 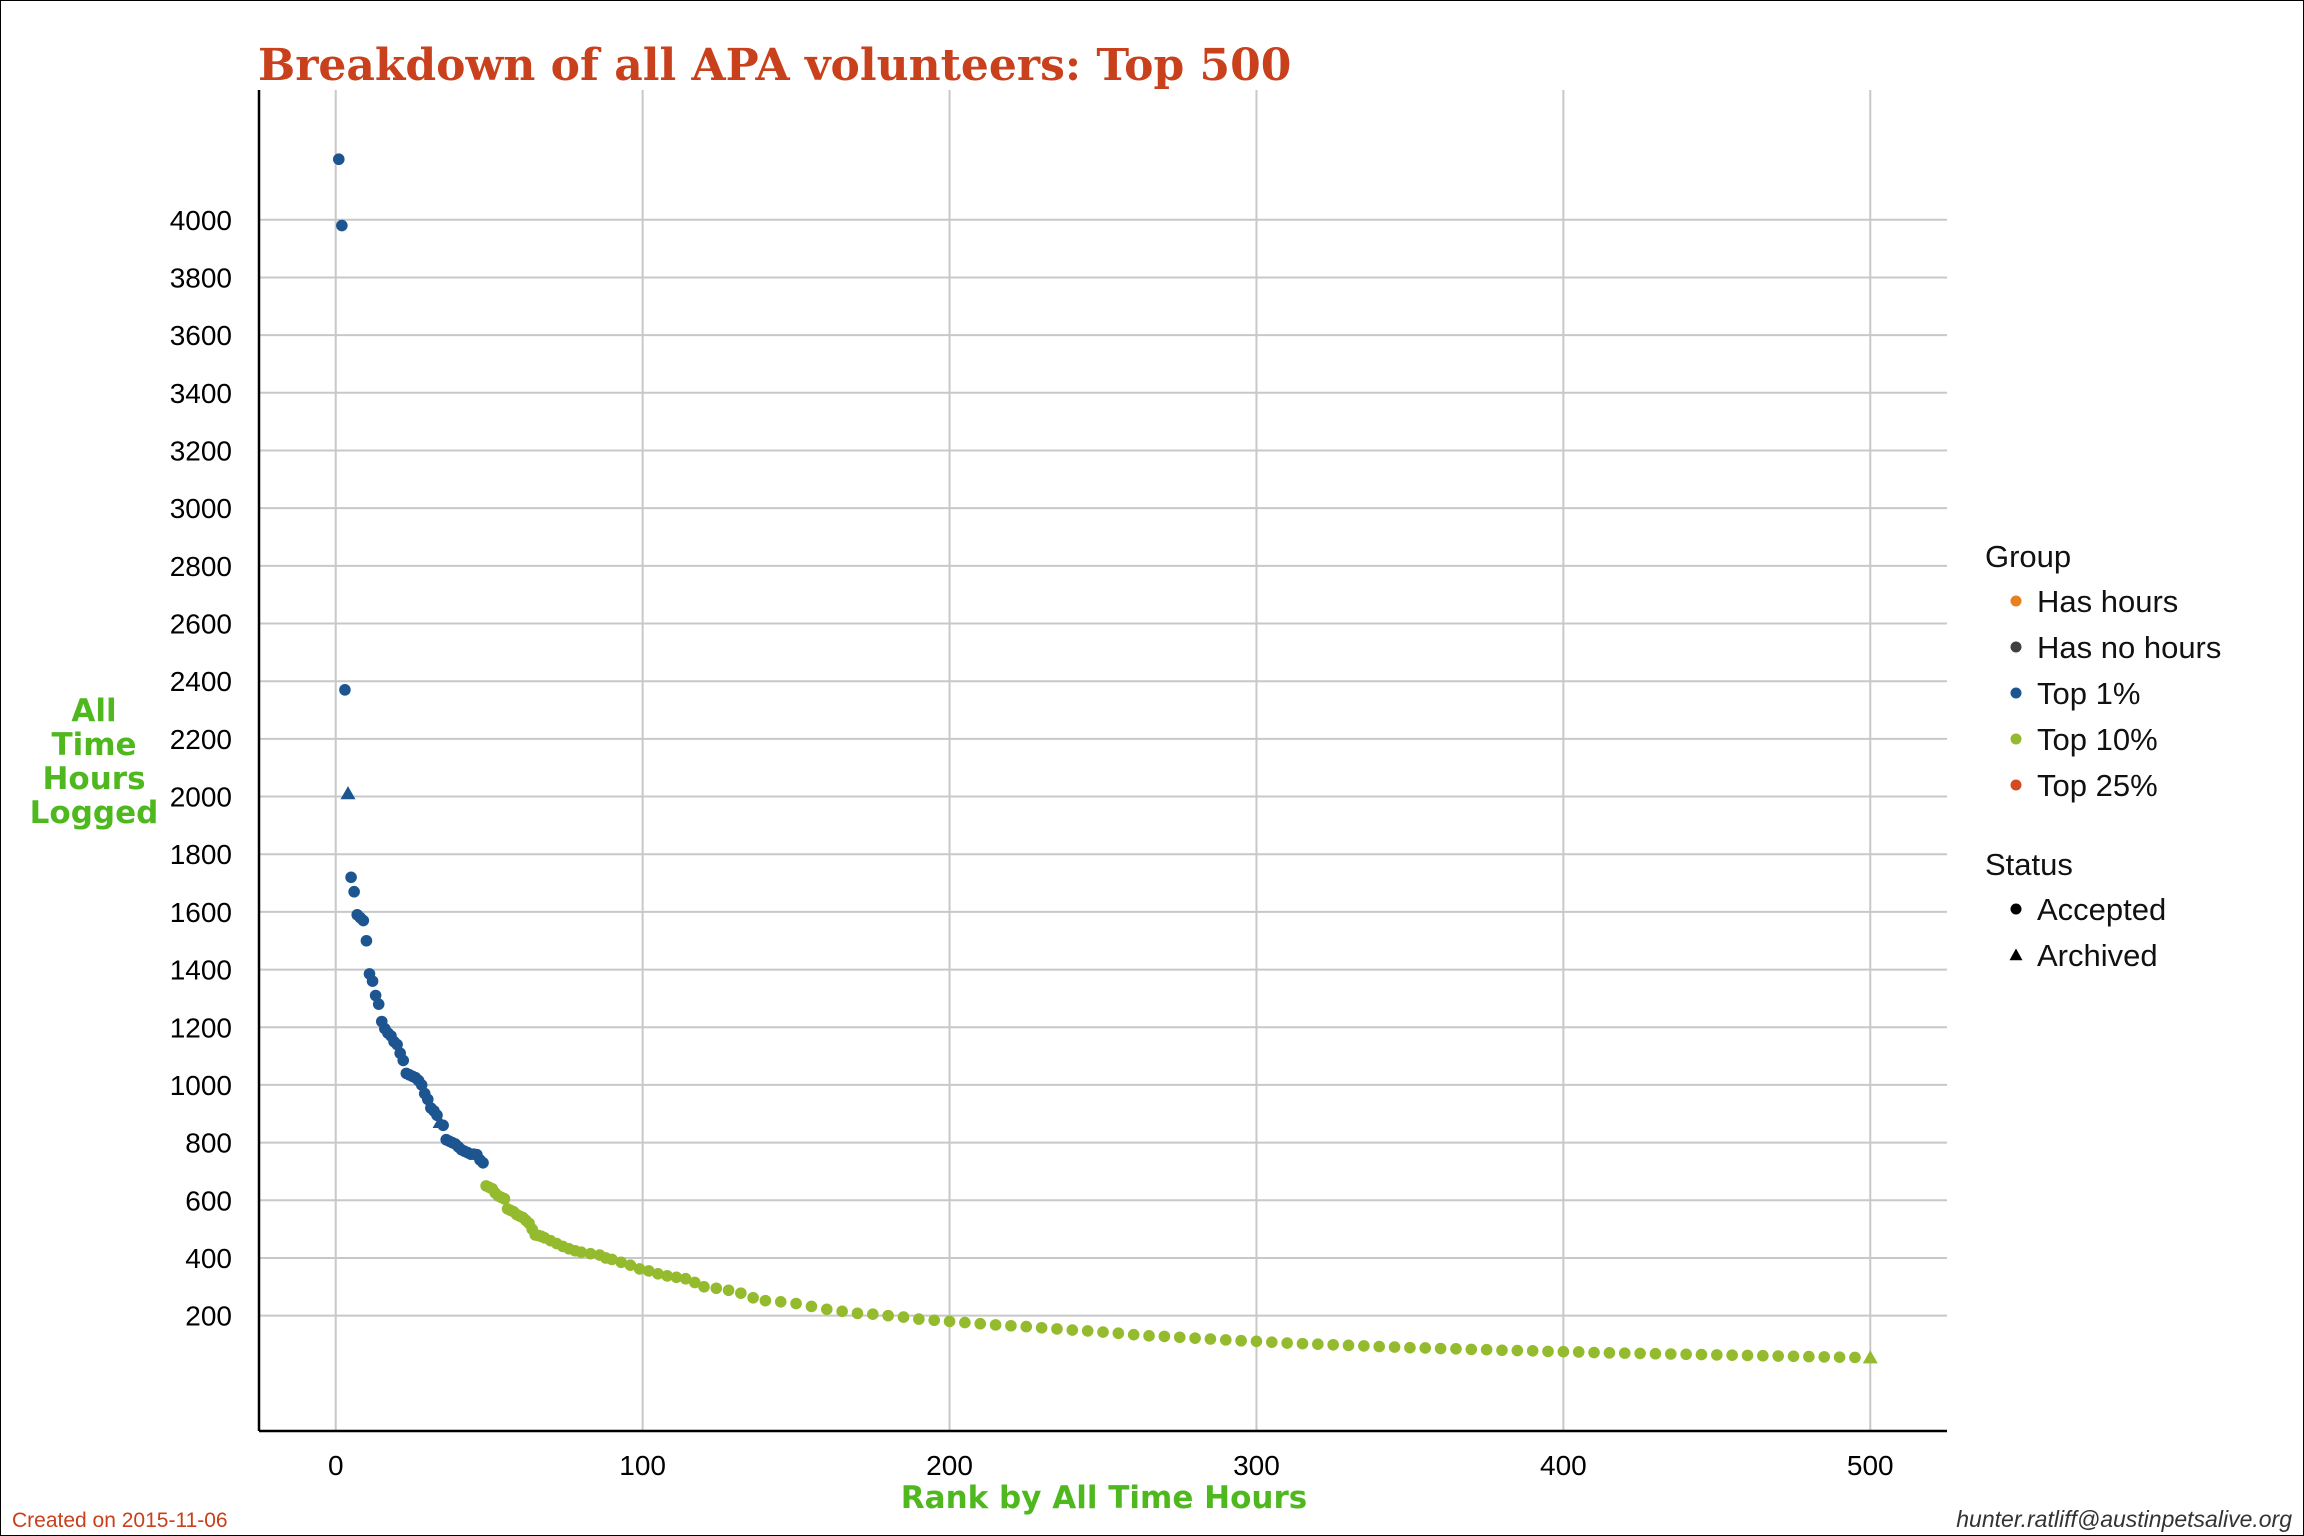 What do you see at coordinates (201, 739) in the screenshot?
I see `y-tick-label: 2200` at bounding box center [201, 739].